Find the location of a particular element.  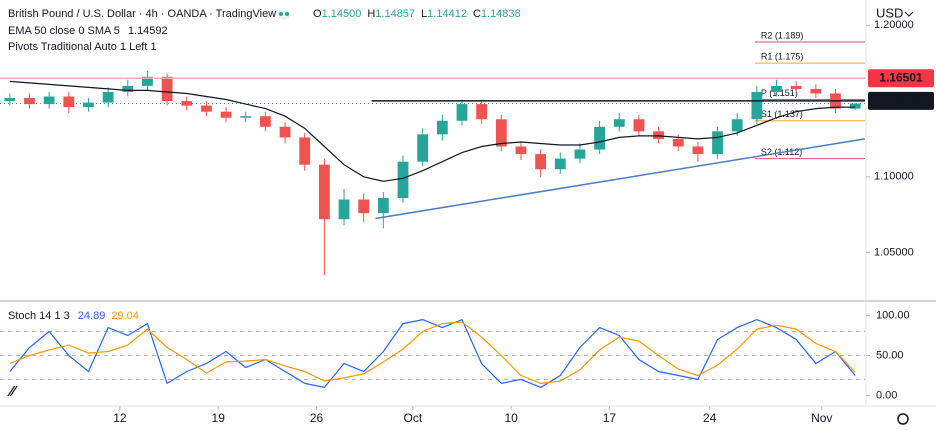

currency-label: USD is located at coordinates (889, 12).